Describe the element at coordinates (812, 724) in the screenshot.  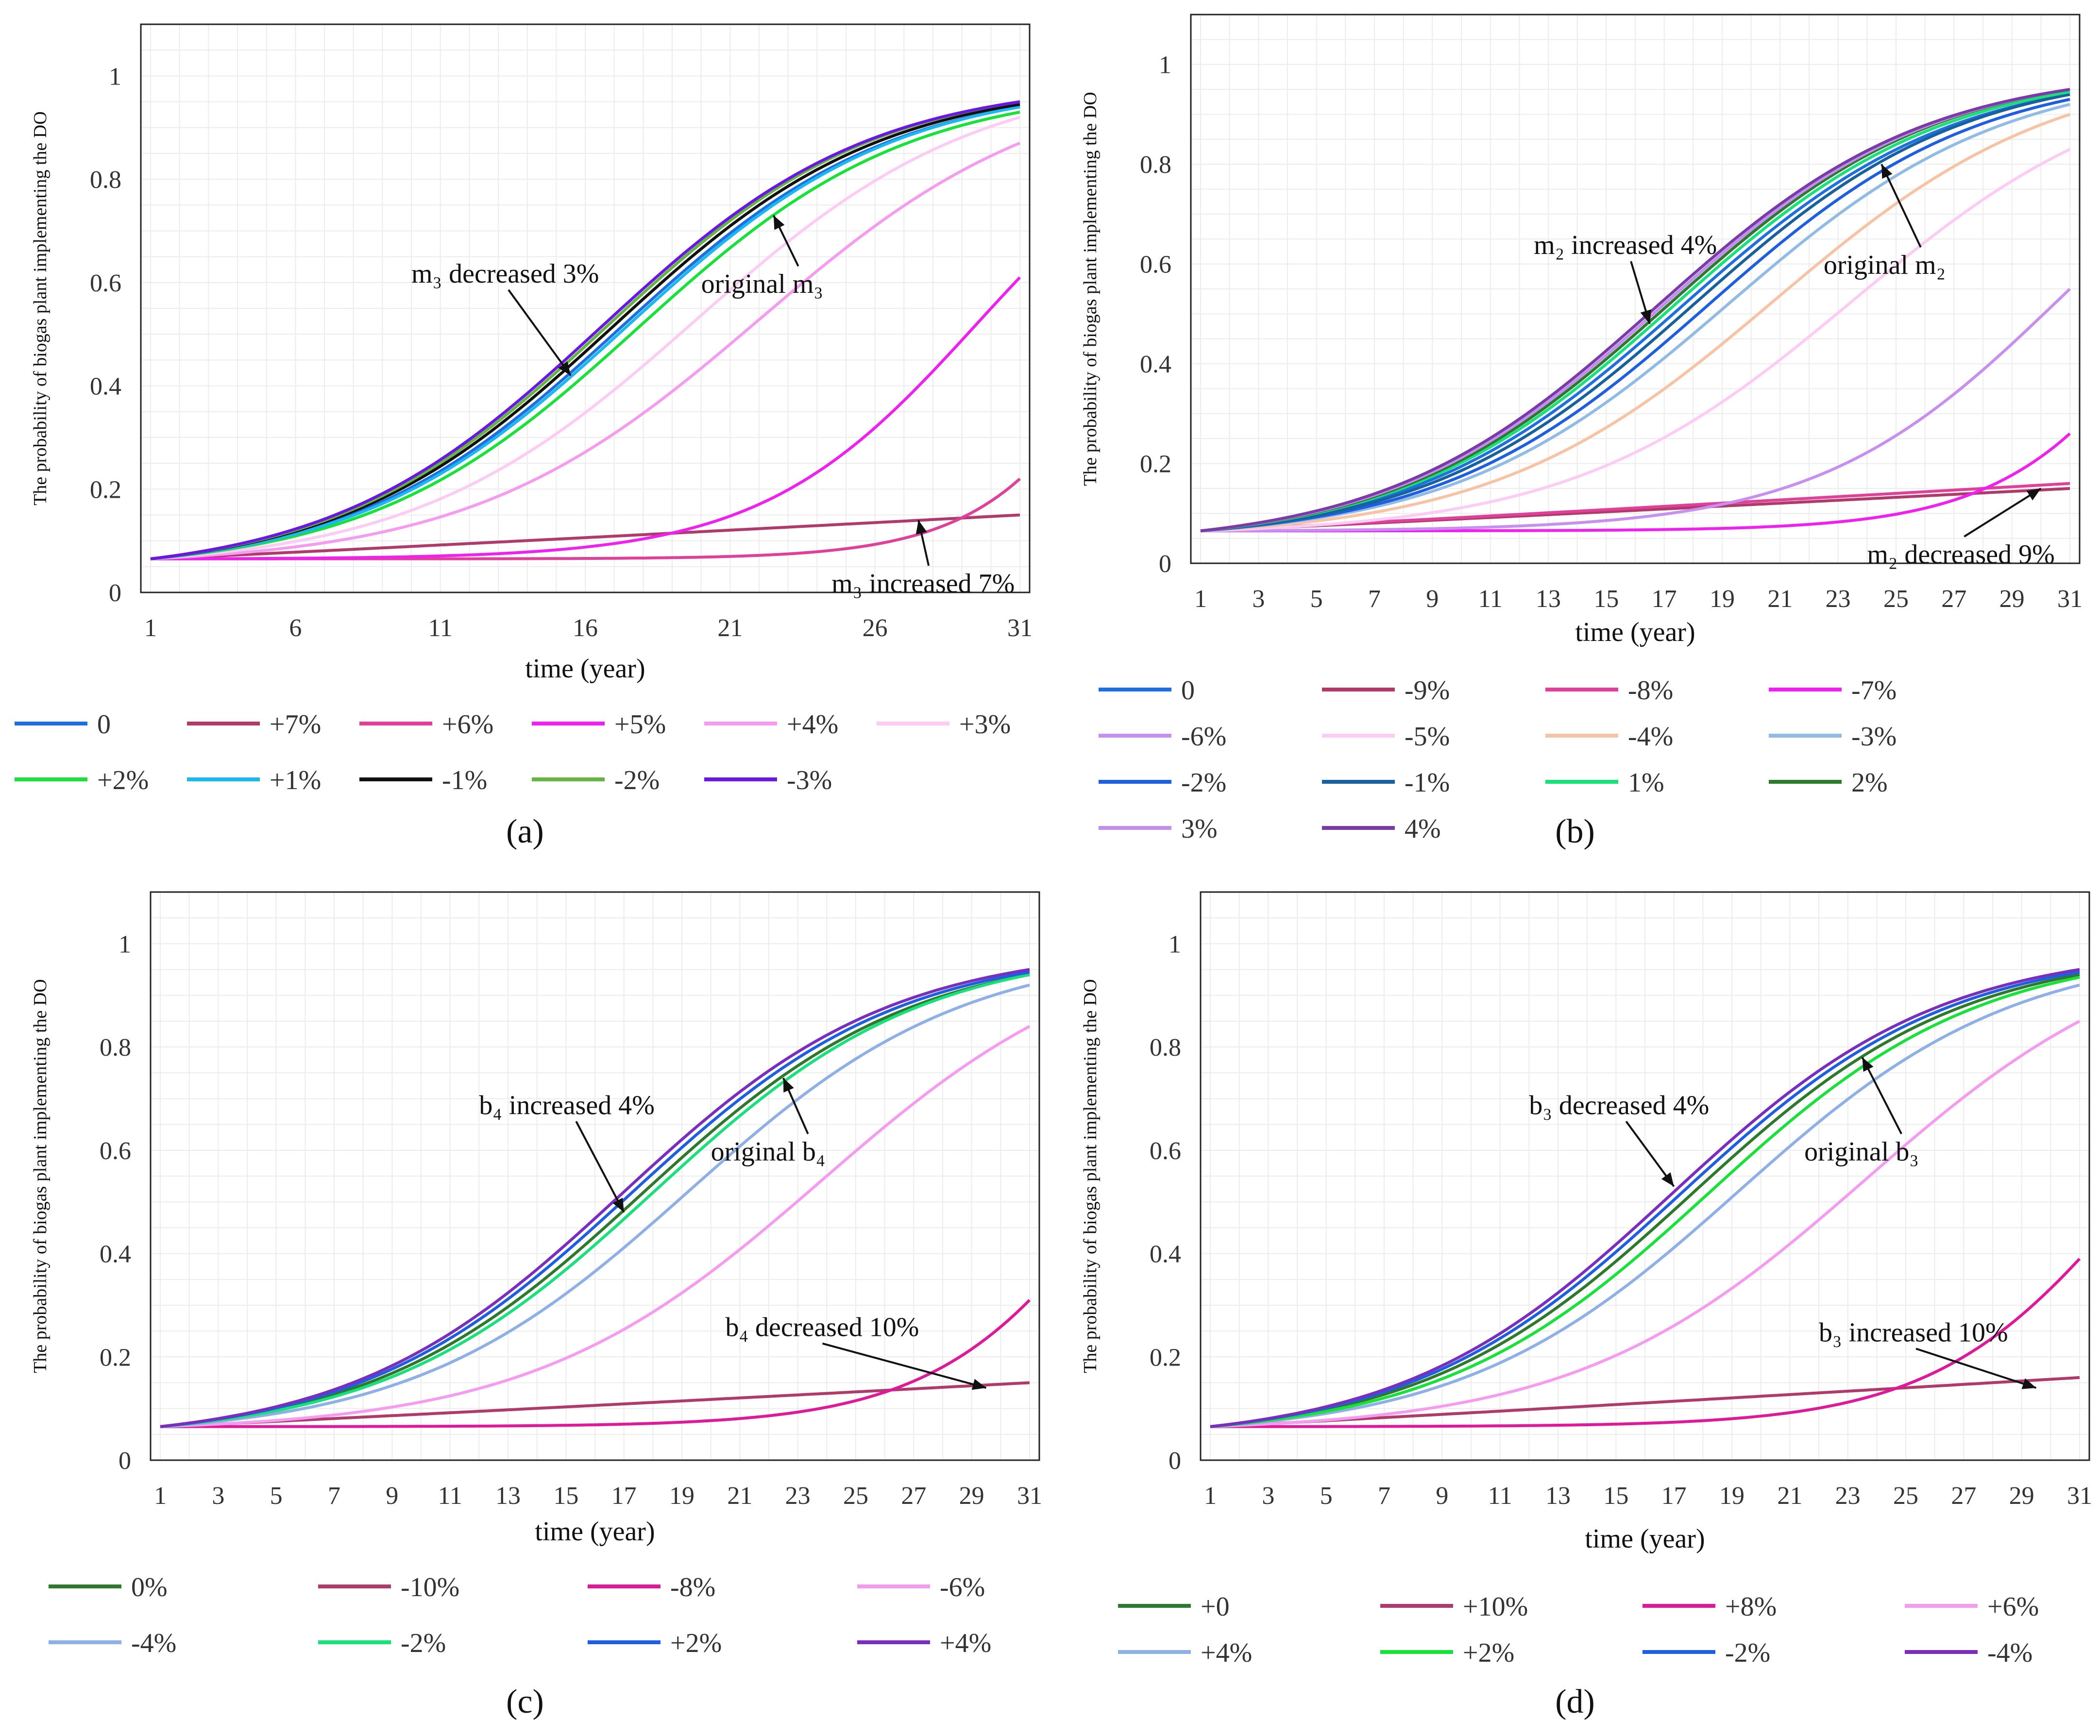
I see `legend-label: +4%` at that location.